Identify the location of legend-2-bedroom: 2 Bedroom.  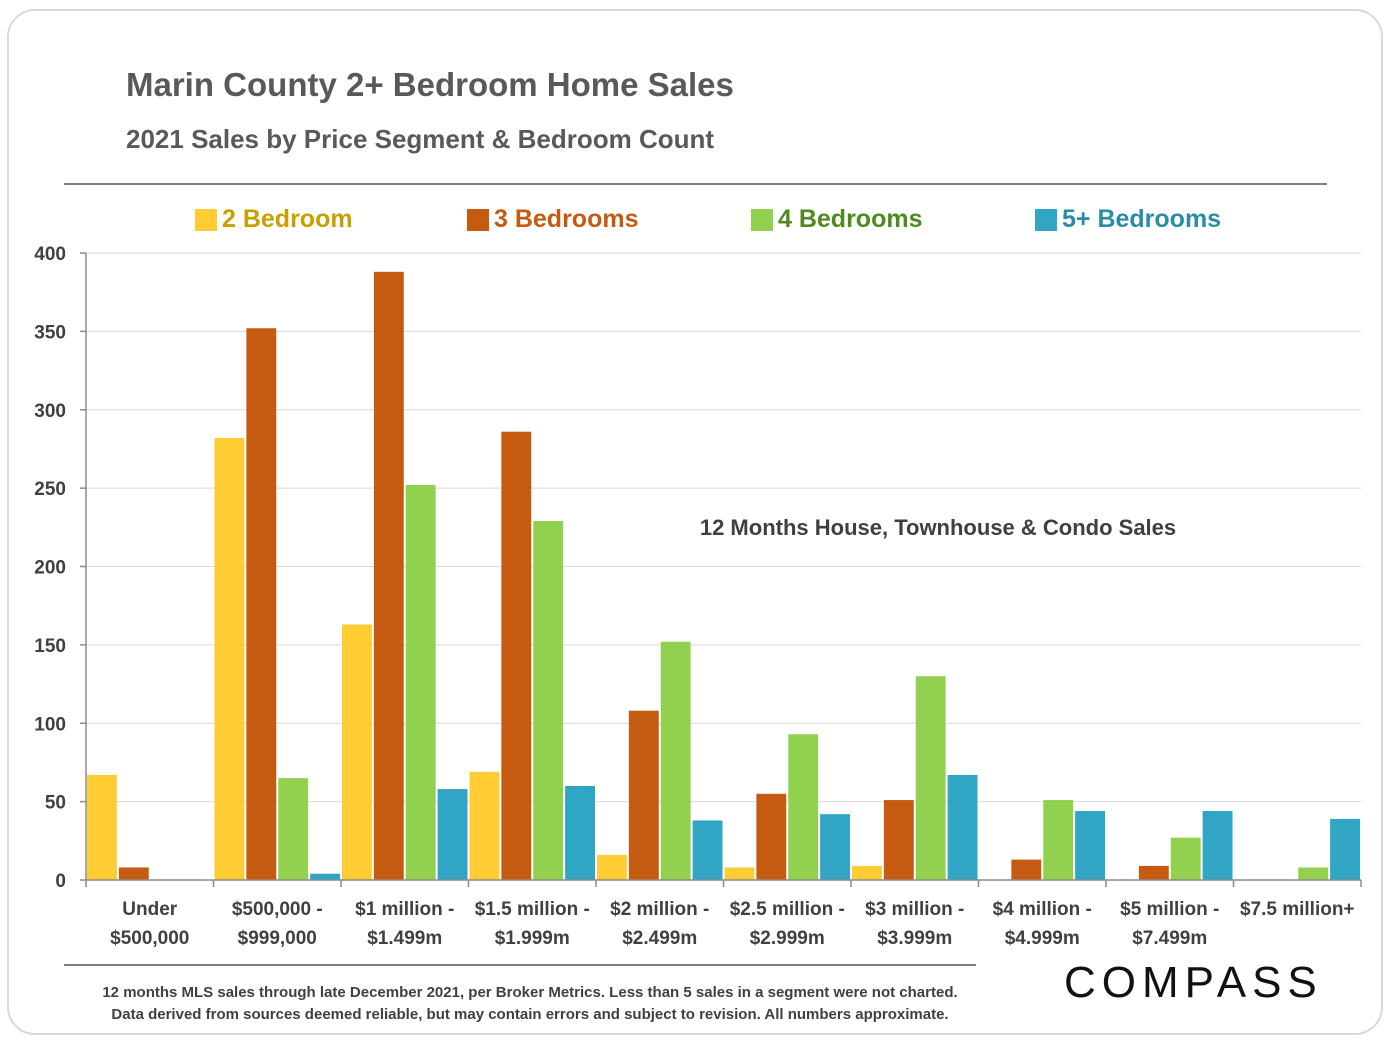
(274, 219).